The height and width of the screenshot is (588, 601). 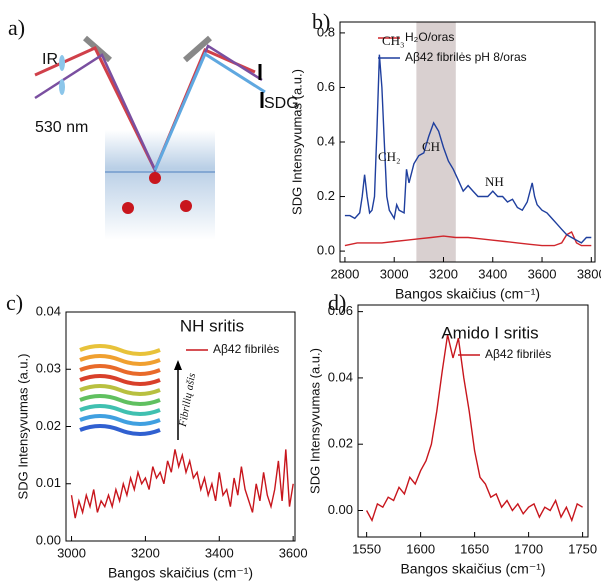 I want to click on highlight-band, so click(x=436, y=142).